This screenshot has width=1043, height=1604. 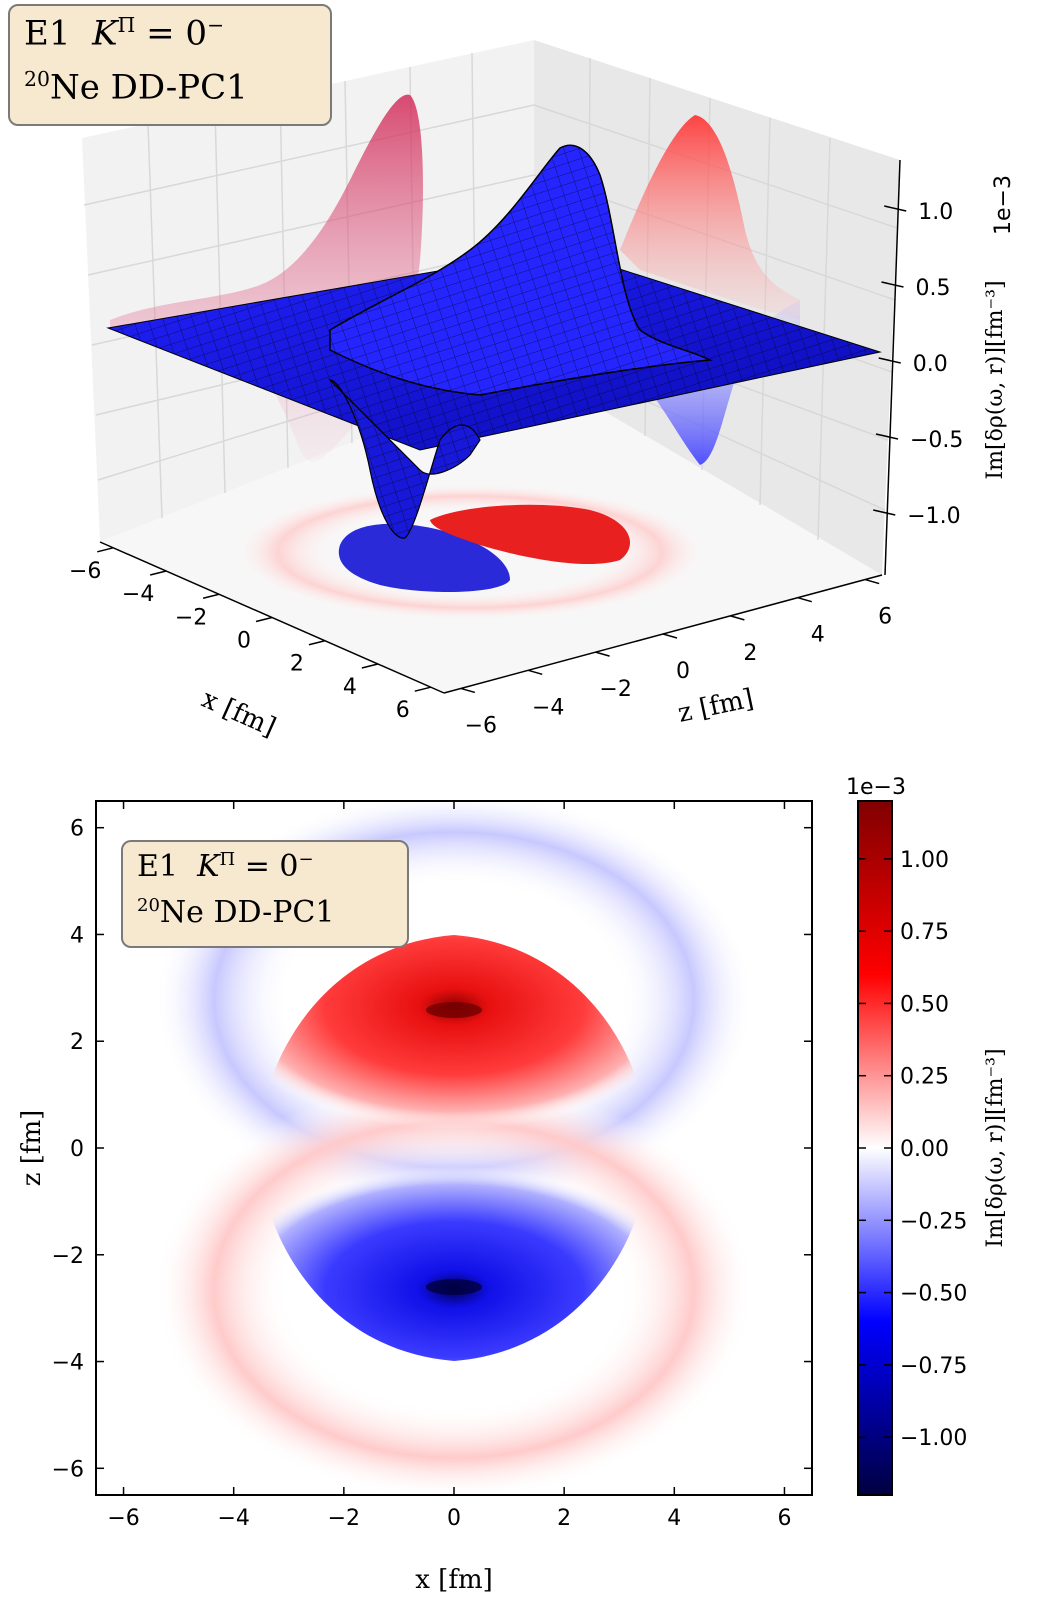 I want to click on heatmap-x-tick-label: 4, so click(x=674, y=1518).